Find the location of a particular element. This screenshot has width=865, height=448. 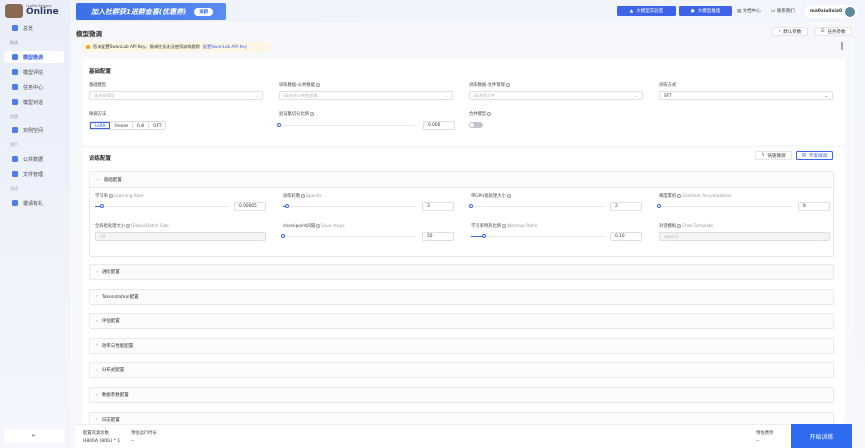

label: 联系我们 is located at coordinates (785, 11).